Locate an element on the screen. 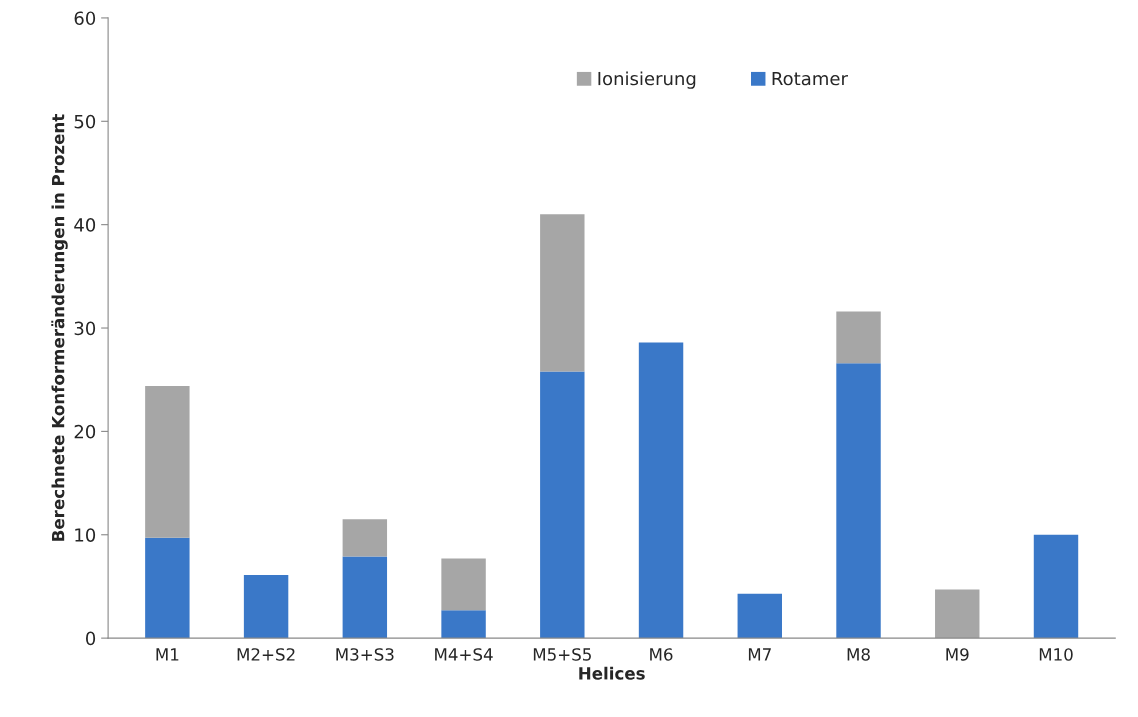  x-tick-label: M8 is located at coordinates (858, 654).